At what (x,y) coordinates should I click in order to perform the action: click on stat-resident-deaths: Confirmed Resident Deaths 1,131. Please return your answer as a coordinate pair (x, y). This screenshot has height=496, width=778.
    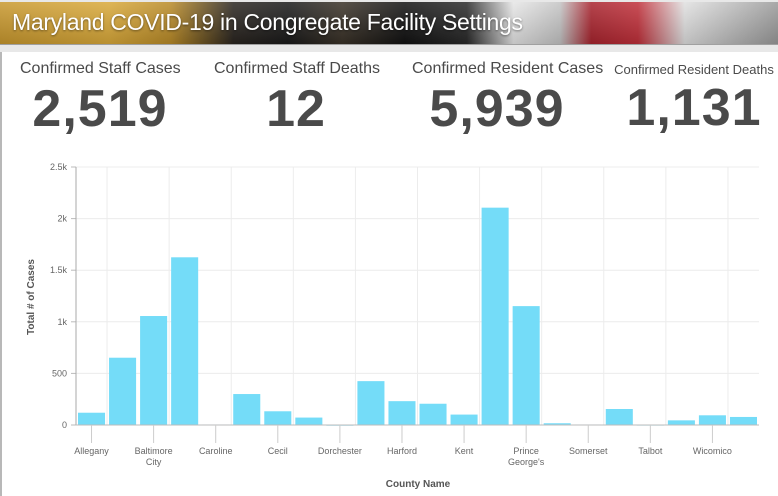
    Looking at the image, I should click on (694, 99).